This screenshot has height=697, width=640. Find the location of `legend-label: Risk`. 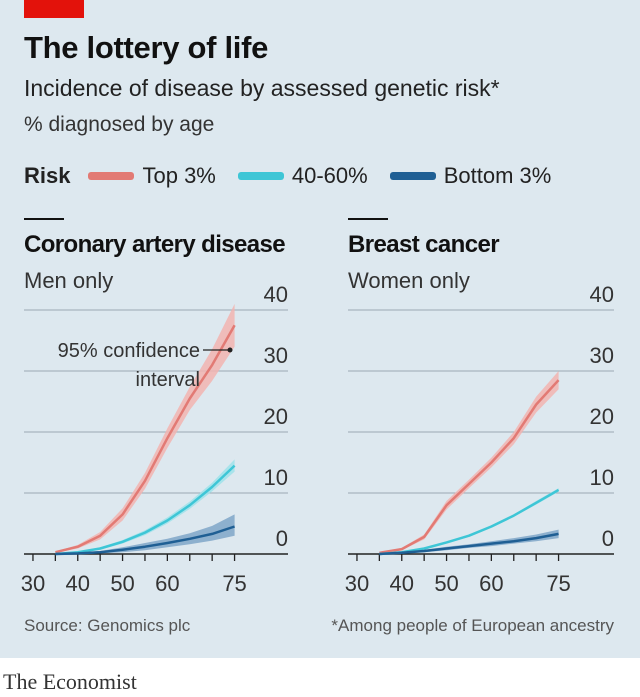

legend-label: Risk is located at coordinates (47, 175).